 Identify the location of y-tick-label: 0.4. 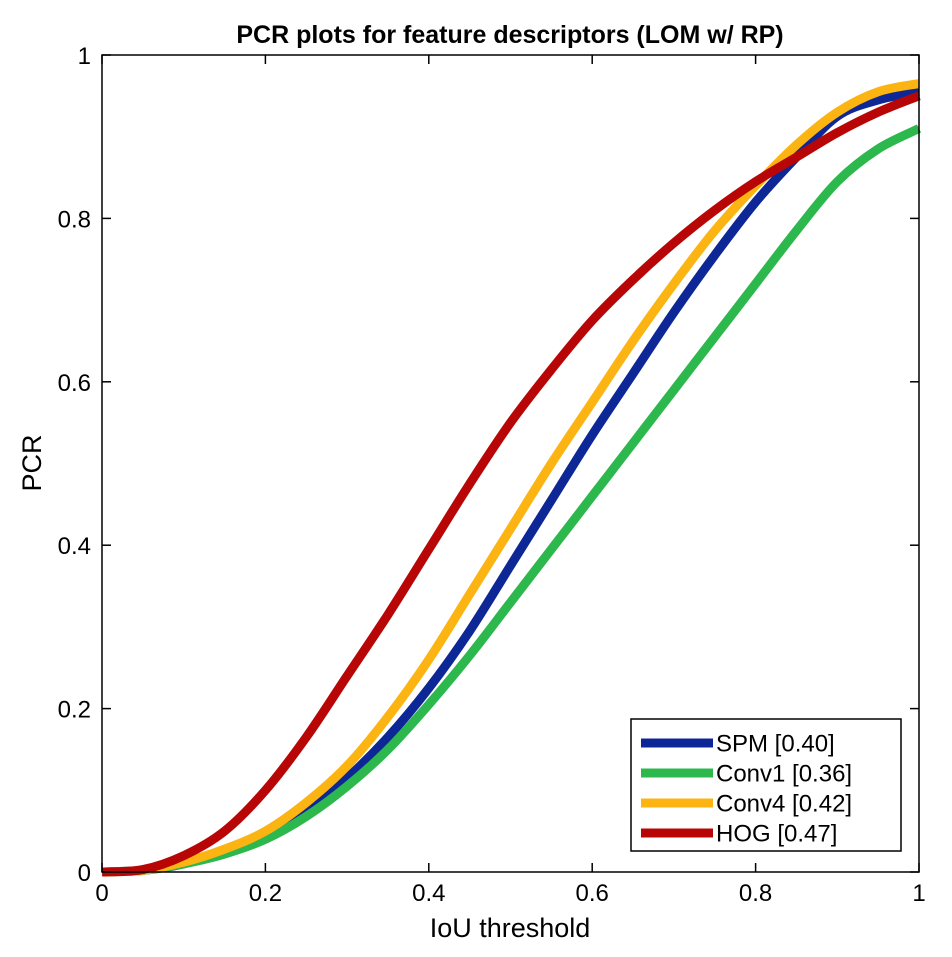
(74, 546).